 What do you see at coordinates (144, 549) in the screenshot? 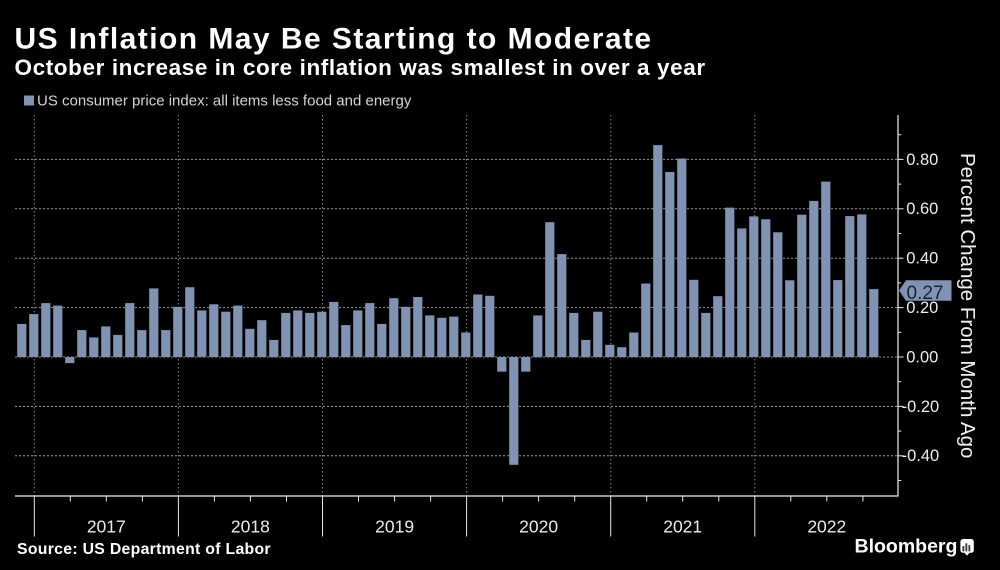
I see `svg-text: Source: US Department of Labor` at bounding box center [144, 549].